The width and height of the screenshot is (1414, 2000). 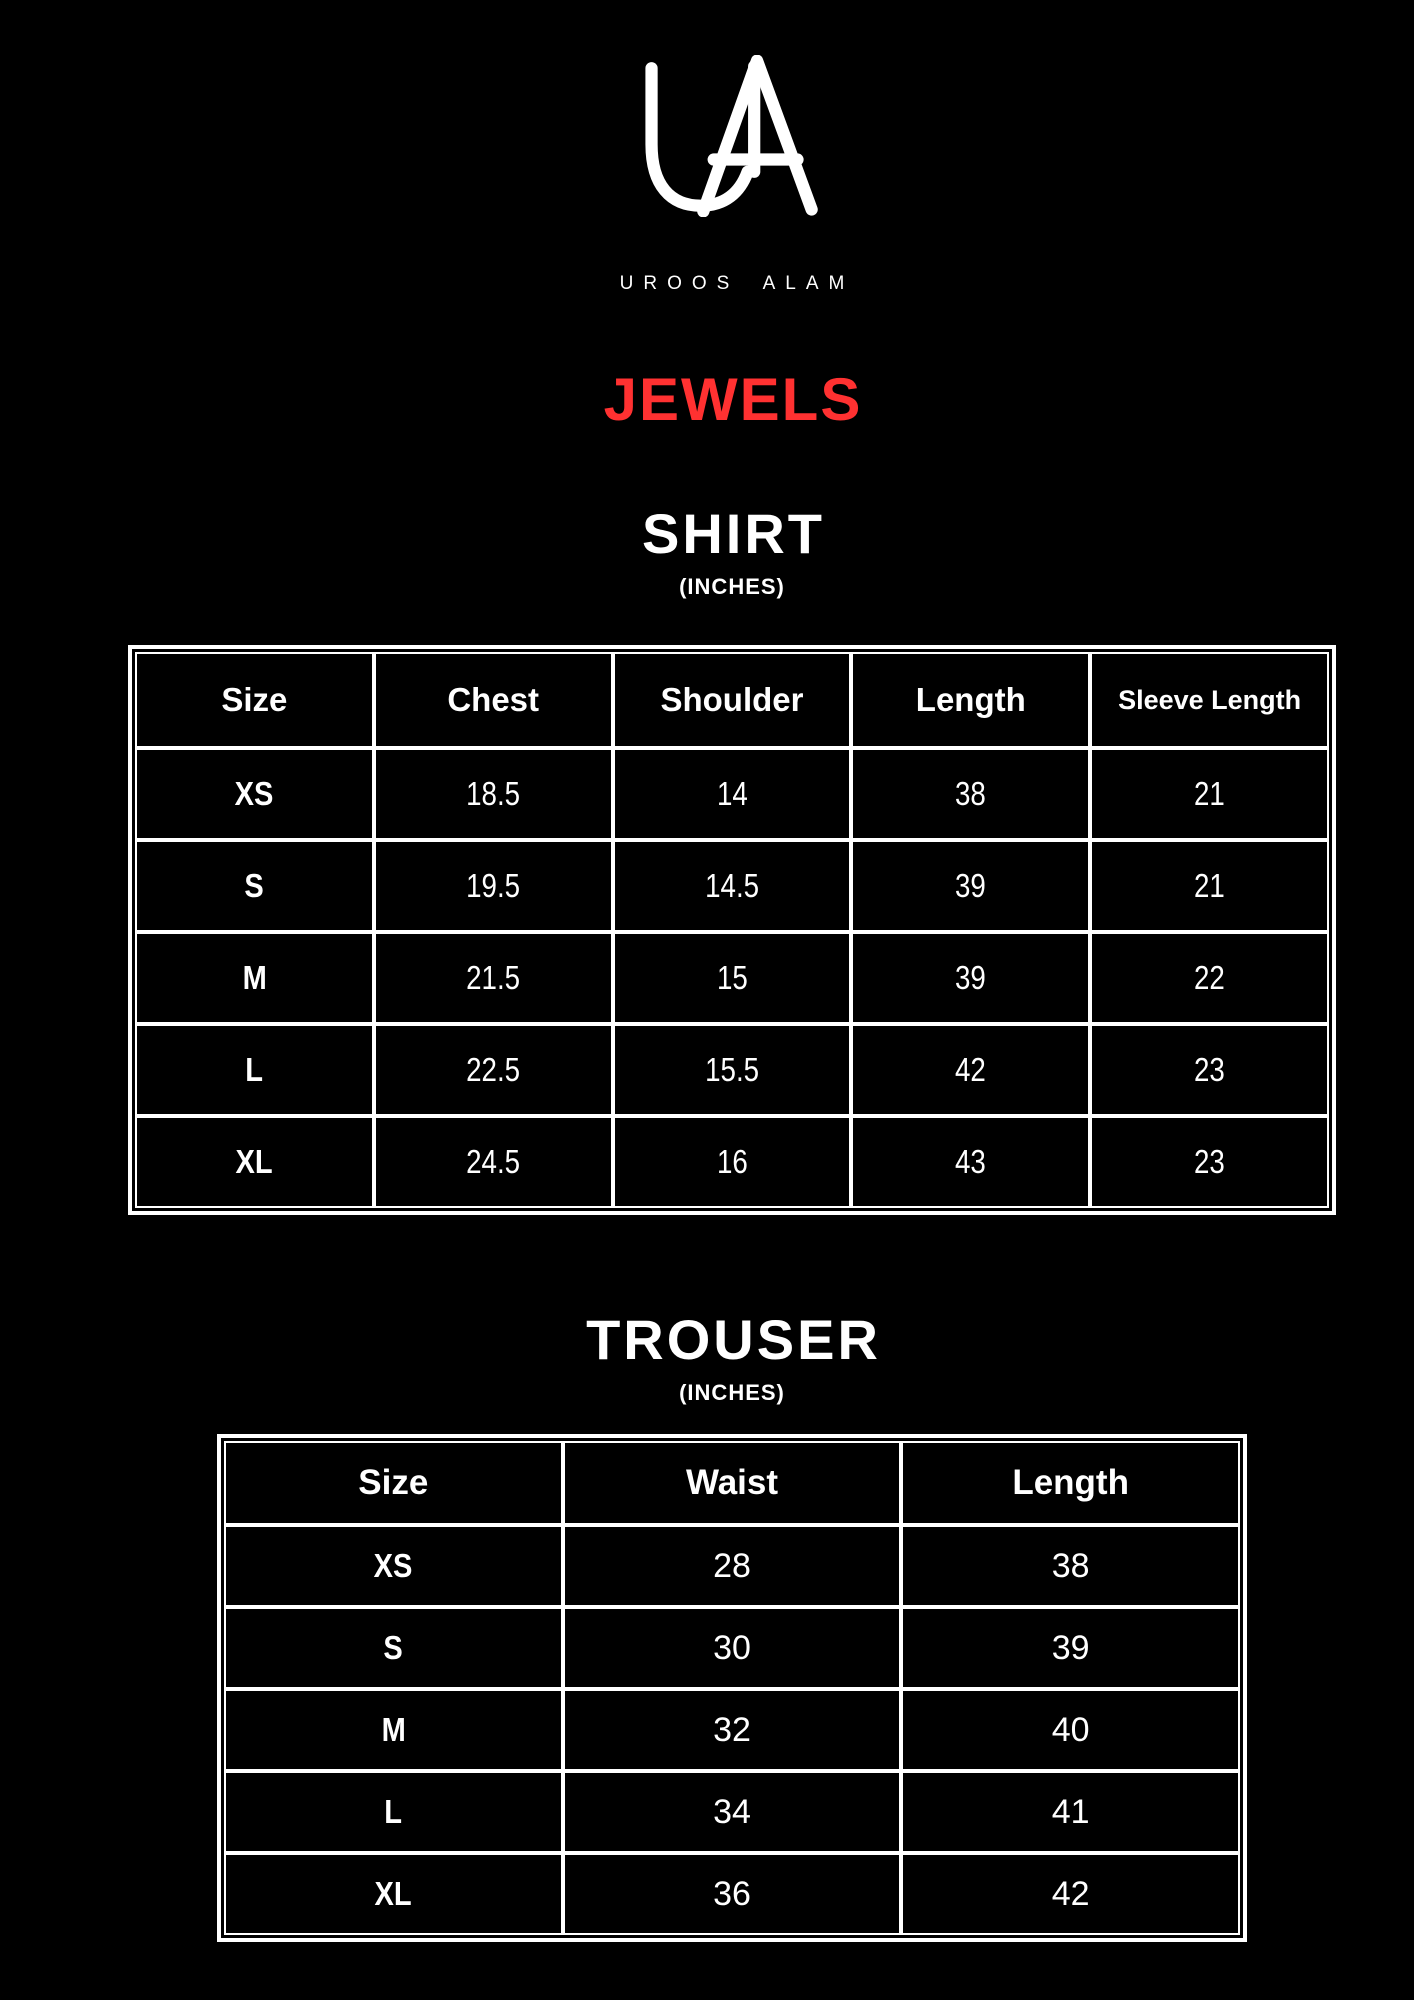 I want to click on measurement-value: 36, so click(x=732, y=1893).